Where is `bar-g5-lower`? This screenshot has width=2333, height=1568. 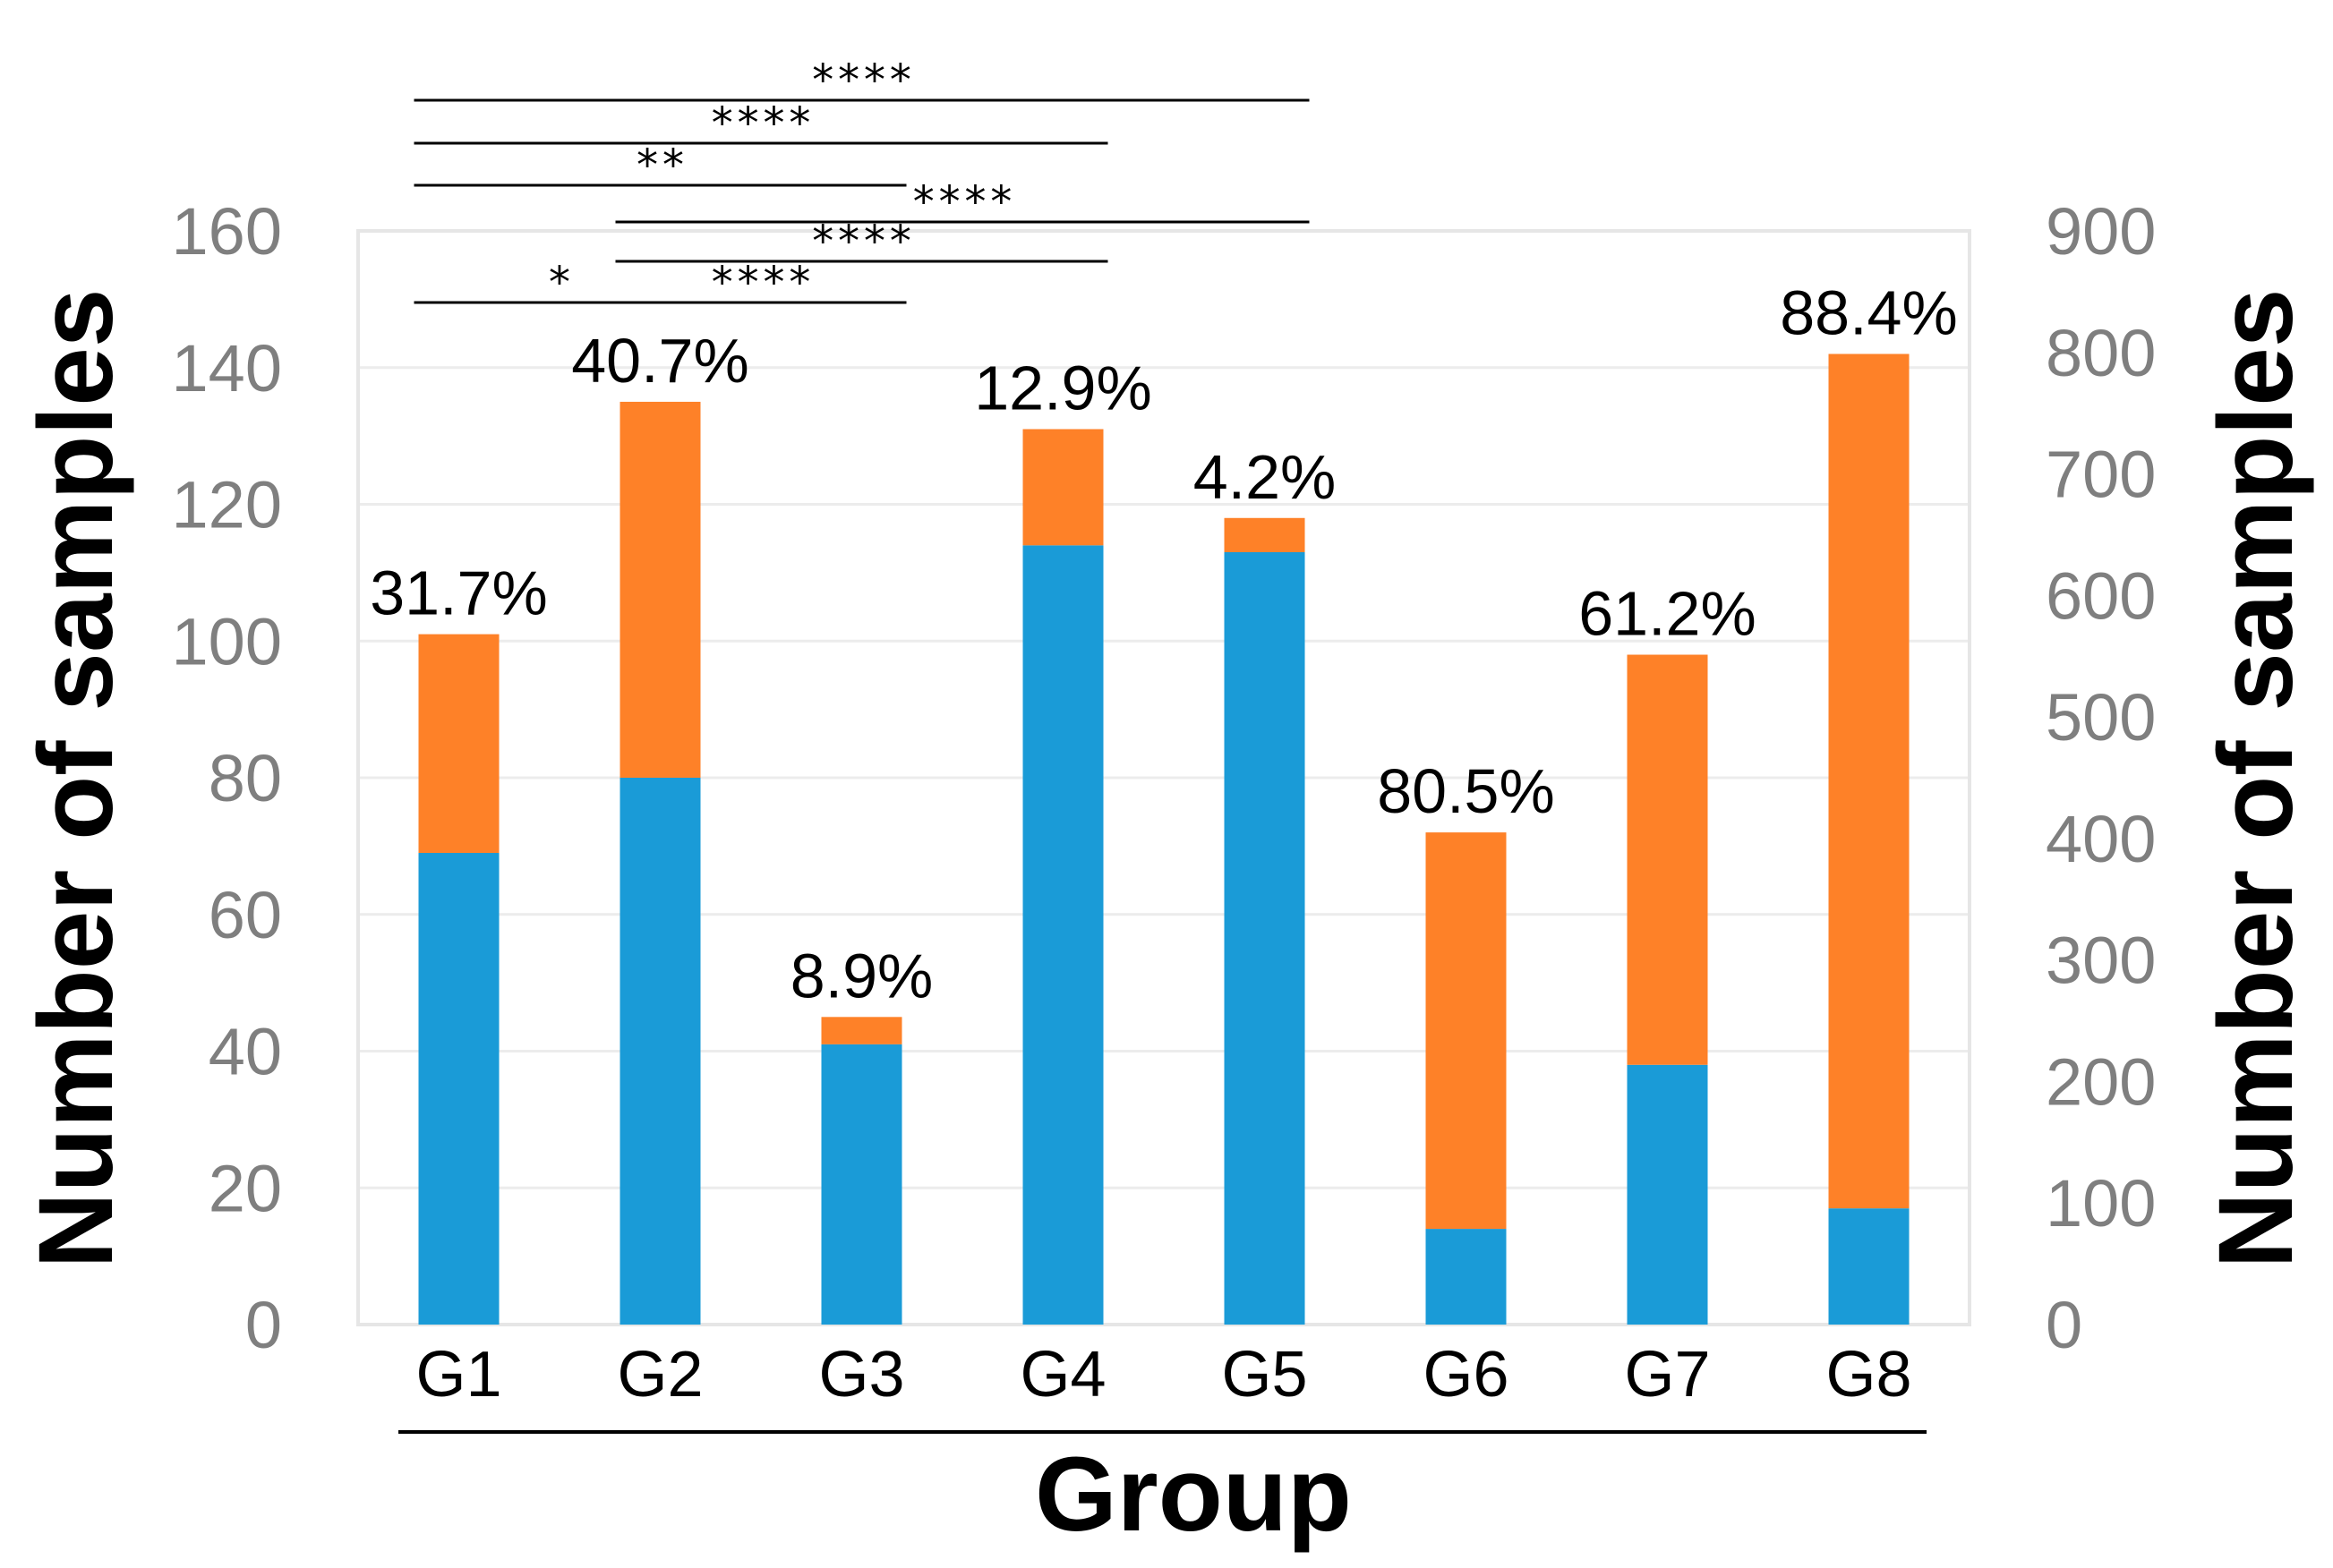
bar-g5-lower is located at coordinates (1264, 938).